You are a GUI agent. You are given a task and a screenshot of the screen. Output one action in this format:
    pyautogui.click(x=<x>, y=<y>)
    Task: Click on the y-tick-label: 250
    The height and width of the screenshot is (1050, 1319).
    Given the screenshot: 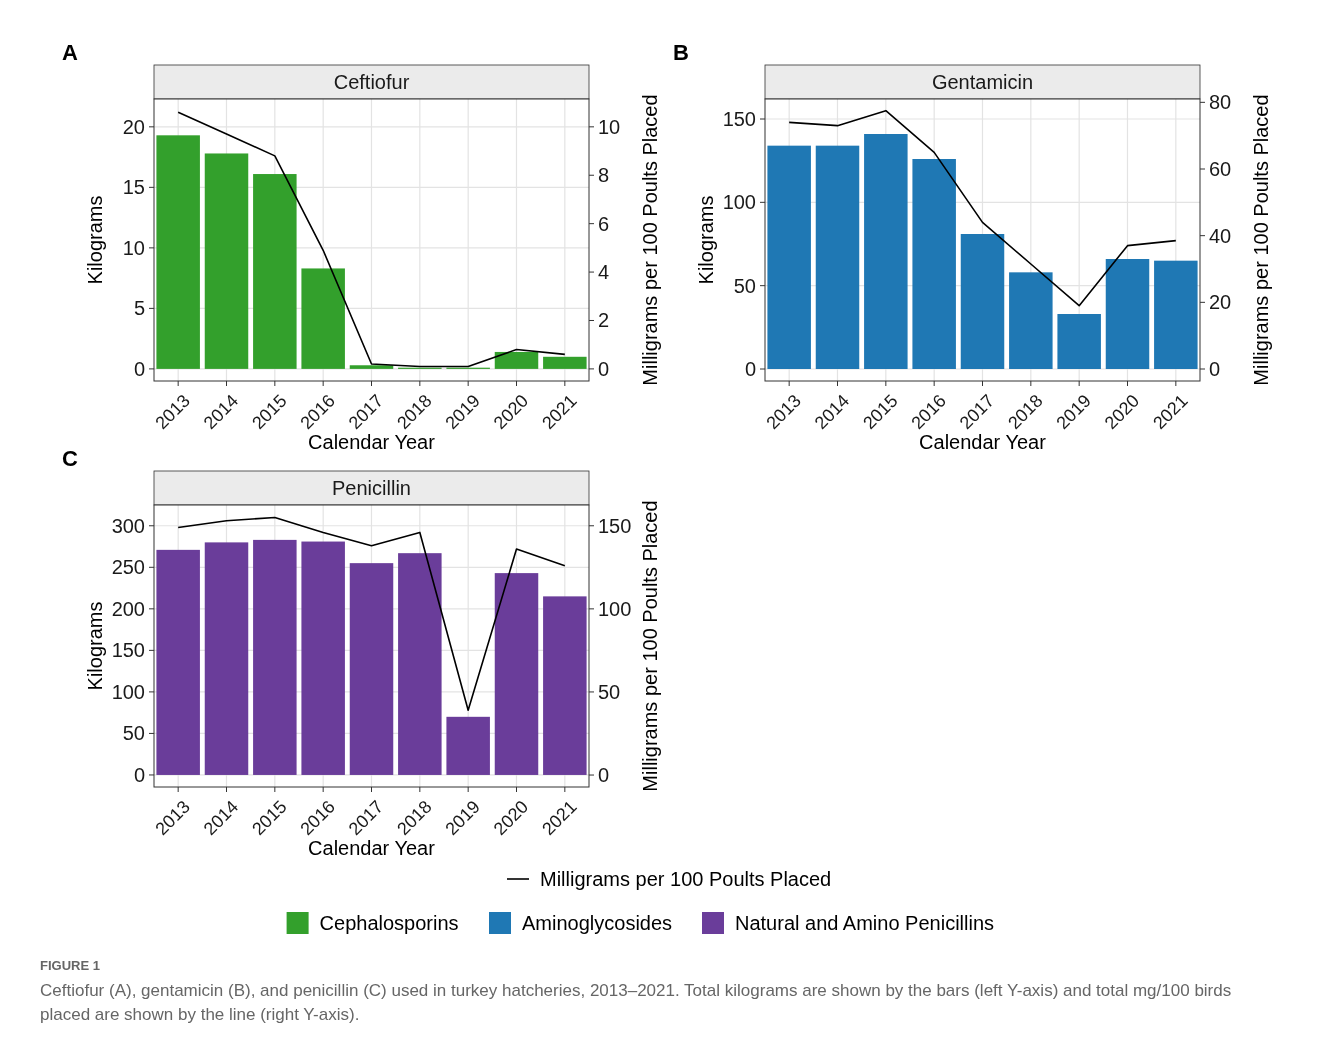 What is the action you would take?
    pyautogui.click(x=128, y=567)
    